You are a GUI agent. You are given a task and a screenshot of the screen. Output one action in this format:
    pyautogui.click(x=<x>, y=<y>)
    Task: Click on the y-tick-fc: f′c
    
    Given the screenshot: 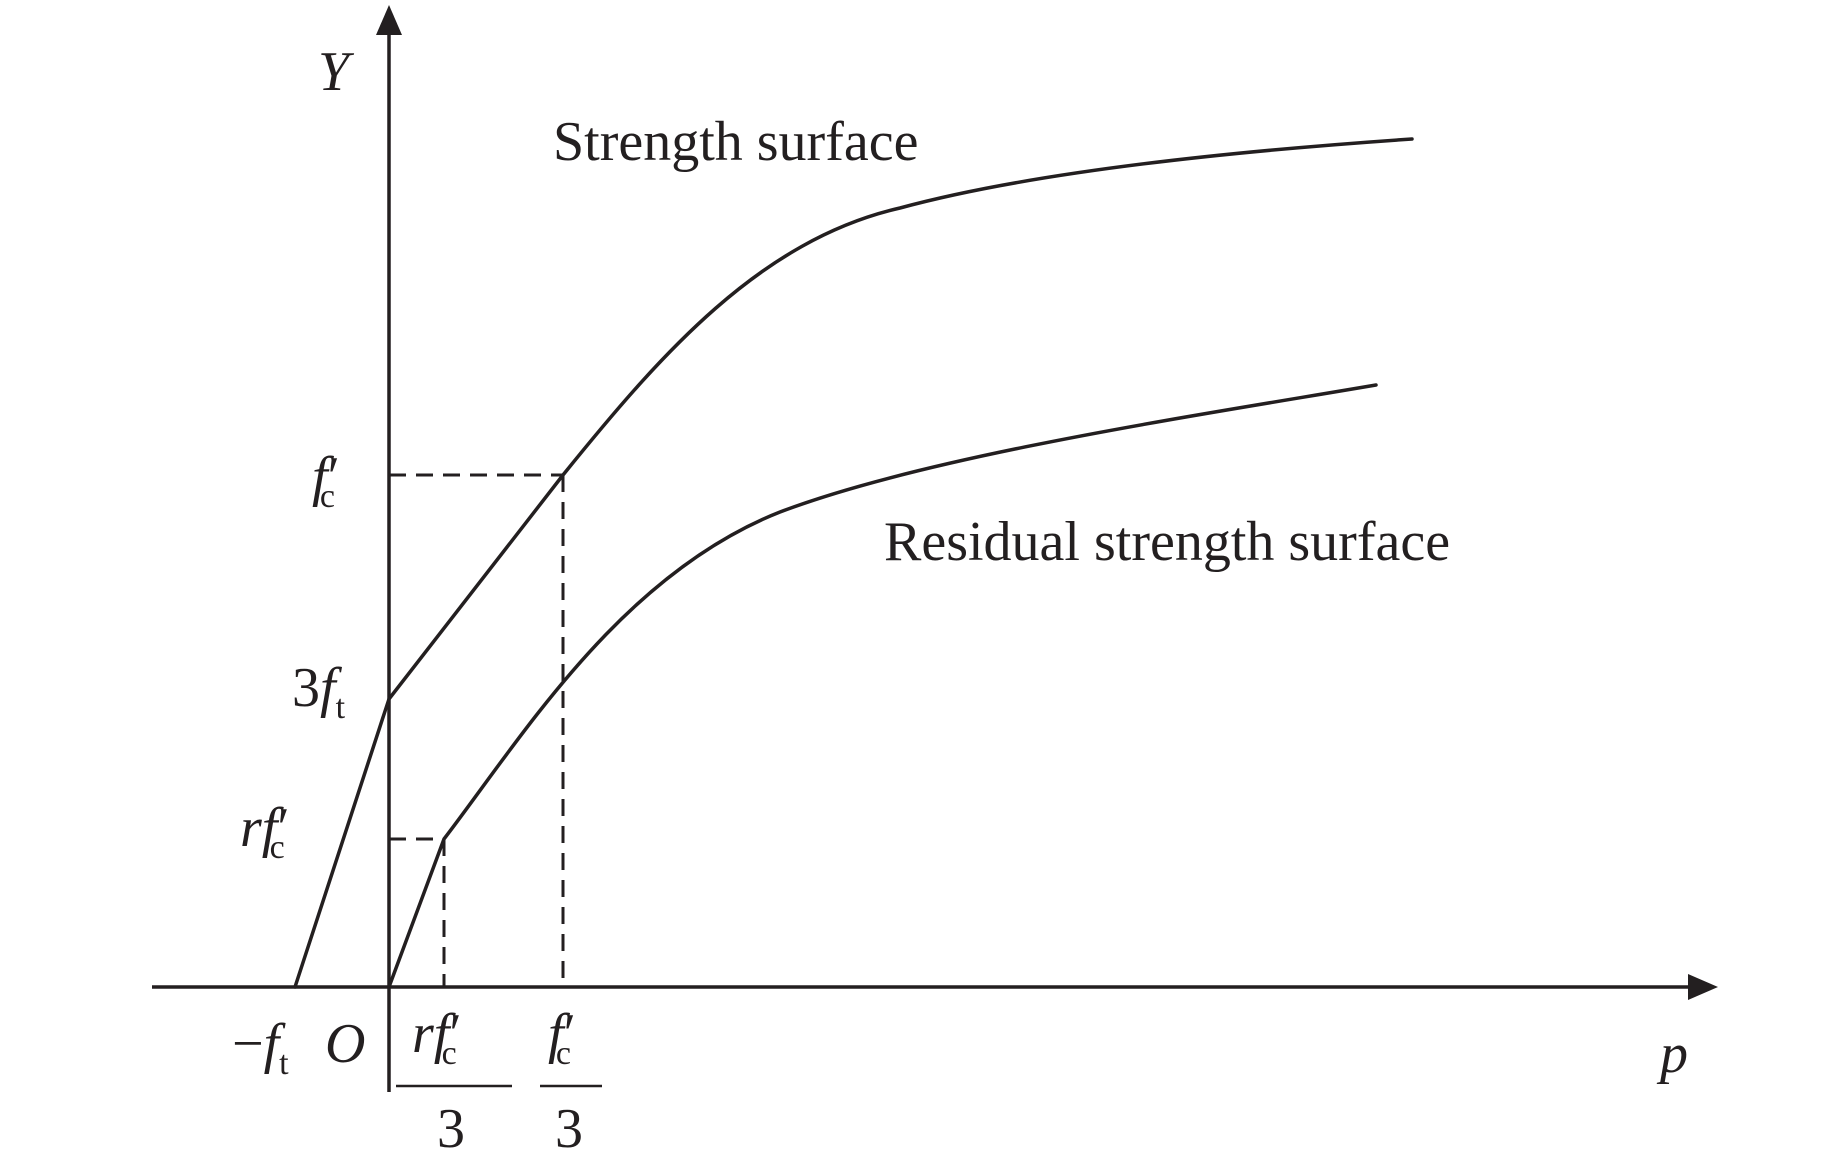 What is the action you would take?
    pyautogui.click(x=326, y=480)
    